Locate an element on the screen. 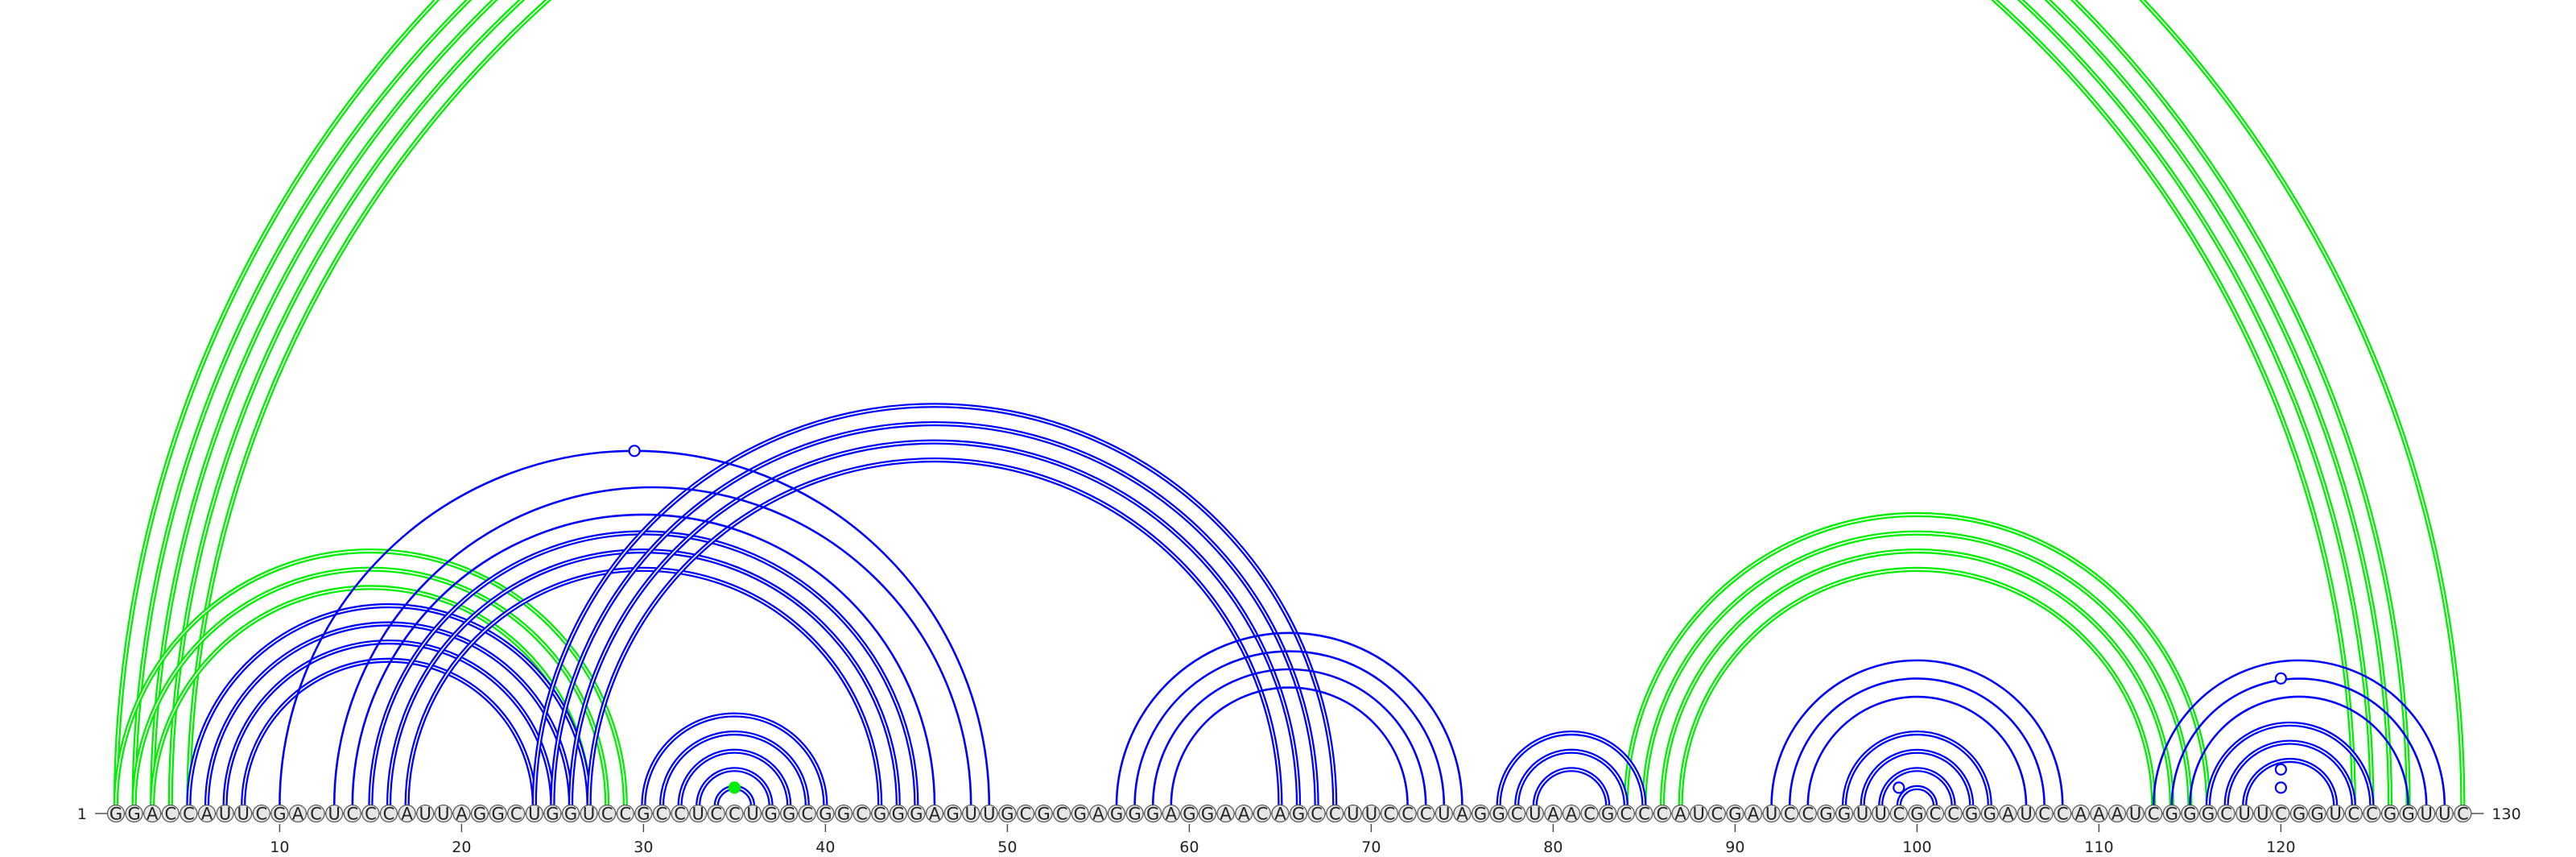 Image resolution: width=2576 pixels, height=857 pixels. blue-arc-7-25-inner is located at coordinates (389, 723).